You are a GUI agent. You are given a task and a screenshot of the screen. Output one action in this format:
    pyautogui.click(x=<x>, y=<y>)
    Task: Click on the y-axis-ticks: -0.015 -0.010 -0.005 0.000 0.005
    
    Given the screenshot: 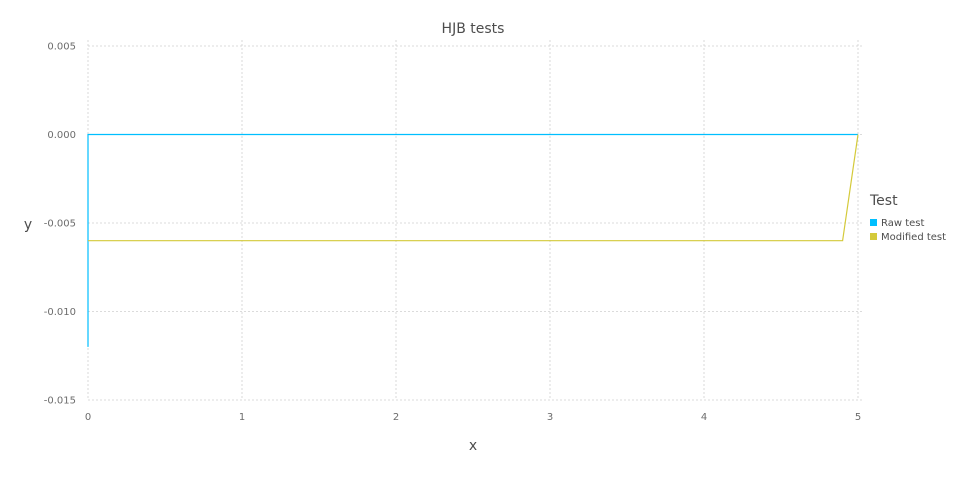 What is the action you would take?
    pyautogui.click(x=60, y=224)
    